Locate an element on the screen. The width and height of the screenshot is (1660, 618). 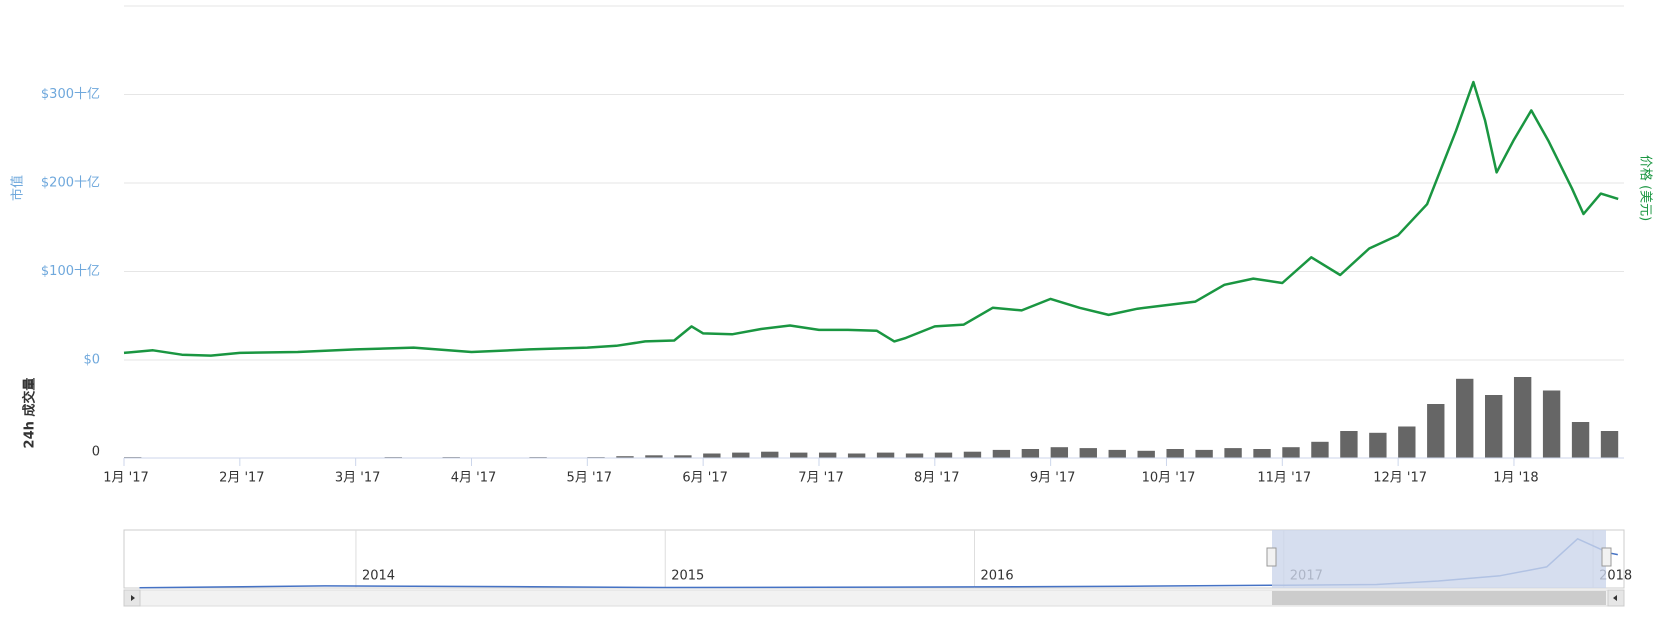
x-tick-label: 9月 '17 is located at coordinates (1053, 478).